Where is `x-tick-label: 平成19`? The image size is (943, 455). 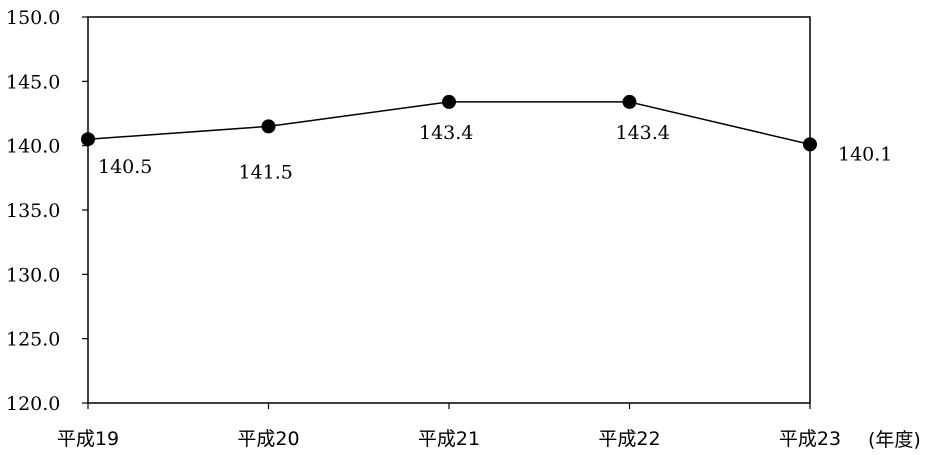 x-tick-label: 平成19 is located at coordinates (88, 439).